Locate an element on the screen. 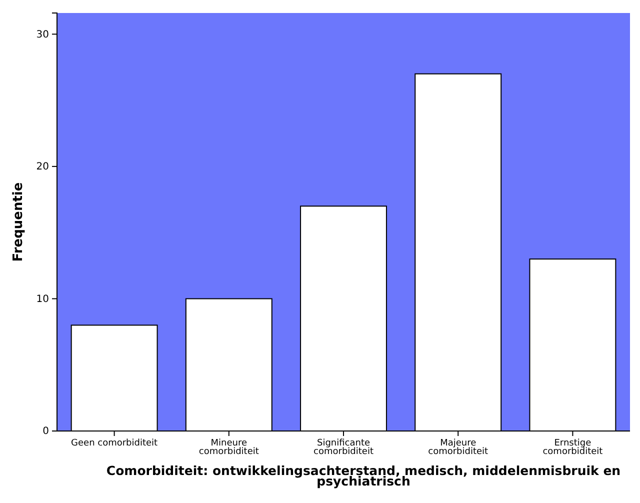 The height and width of the screenshot is (503, 640). x-tick-label: Mineure comorbiditeit is located at coordinates (229, 447).